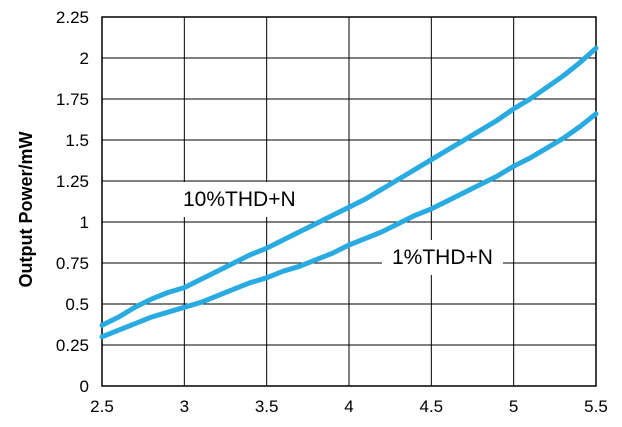  Describe the element at coordinates (72, 17) in the screenshot. I see `y-tick-label: 2.25` at that location.